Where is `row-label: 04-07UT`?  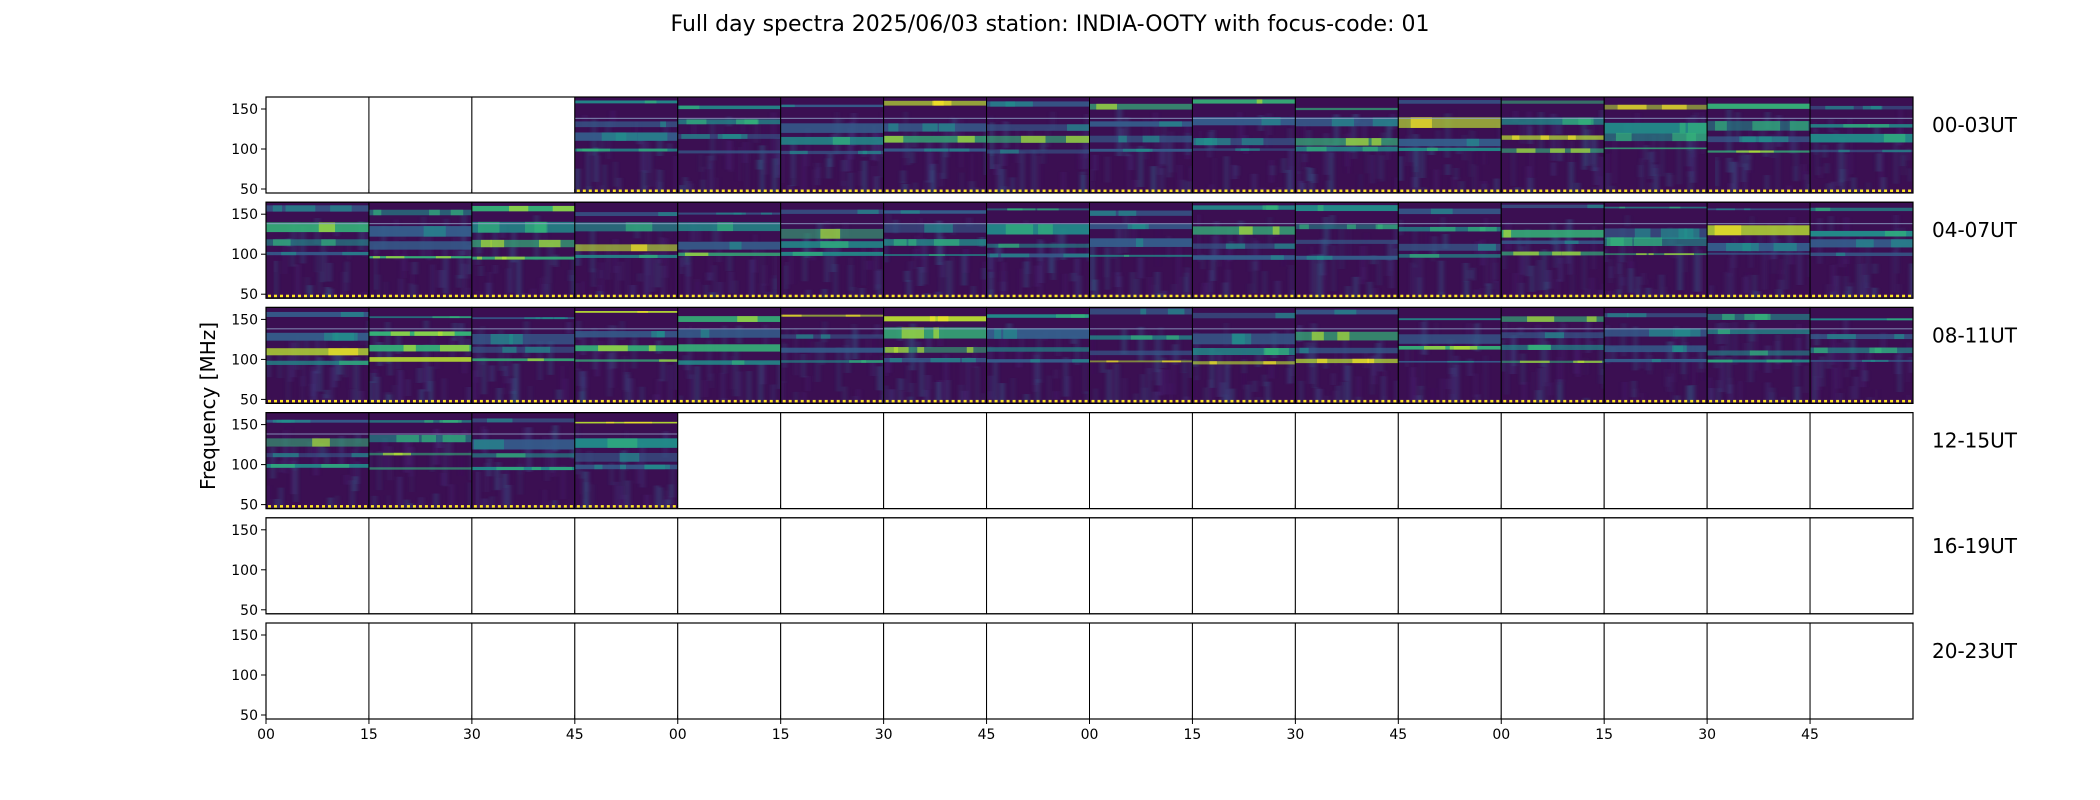
row-label: 04-07UT is located at coordinates (1975, 230).